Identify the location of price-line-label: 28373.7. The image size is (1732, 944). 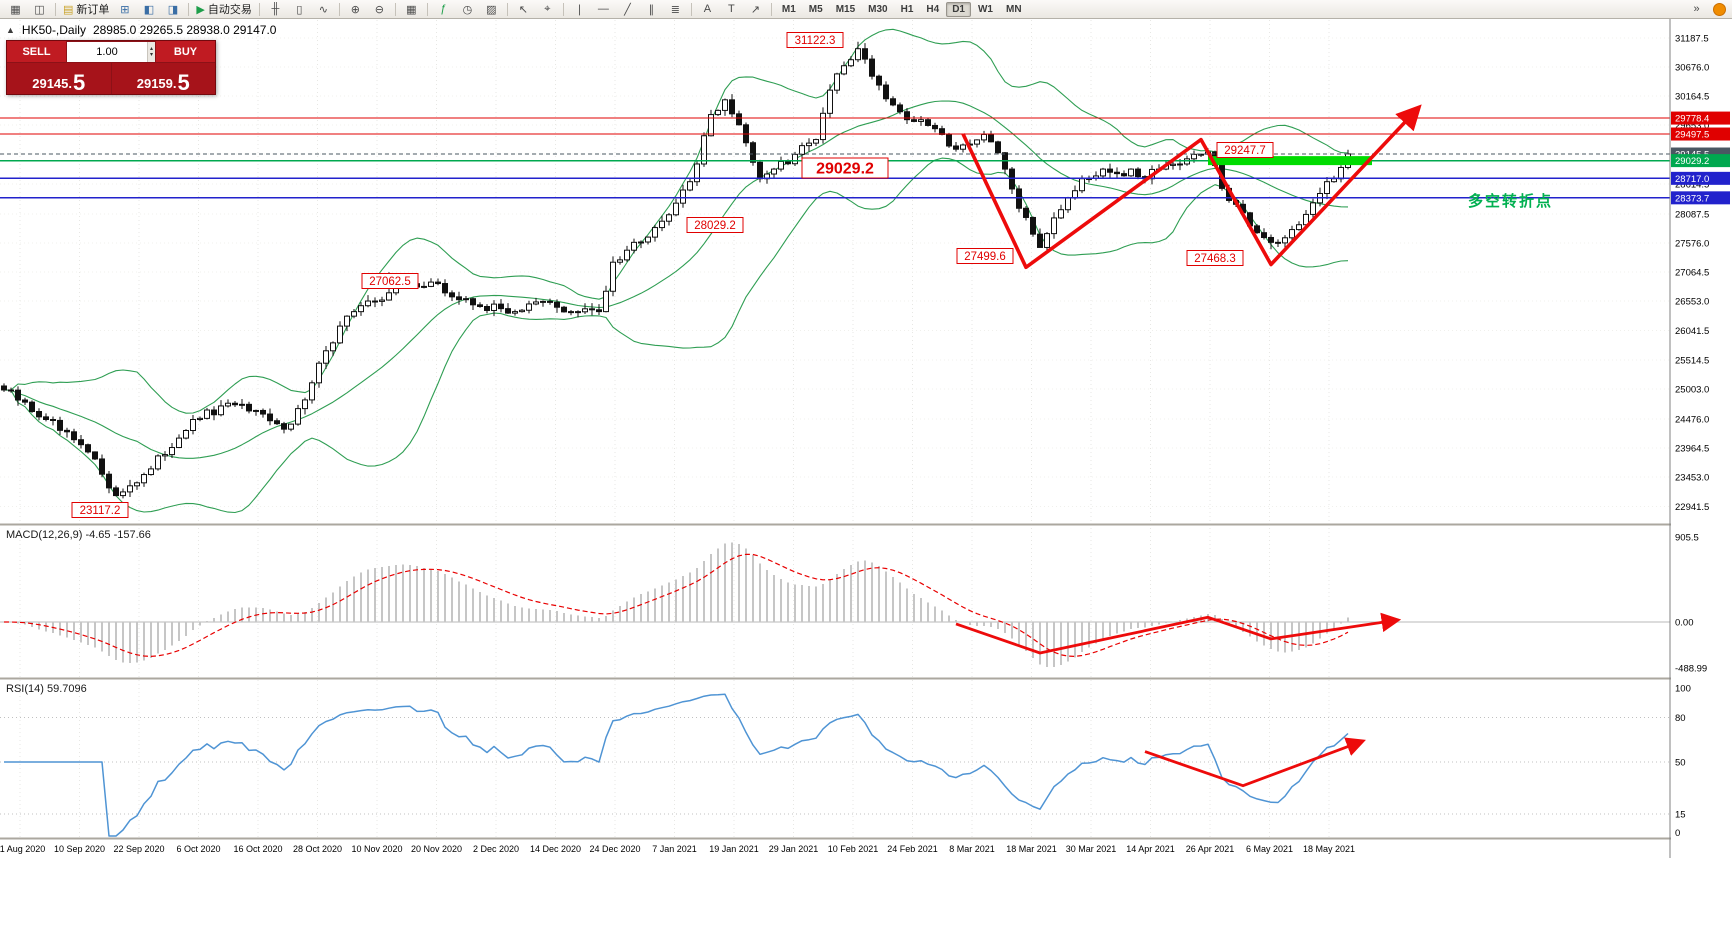
(1700, 198).